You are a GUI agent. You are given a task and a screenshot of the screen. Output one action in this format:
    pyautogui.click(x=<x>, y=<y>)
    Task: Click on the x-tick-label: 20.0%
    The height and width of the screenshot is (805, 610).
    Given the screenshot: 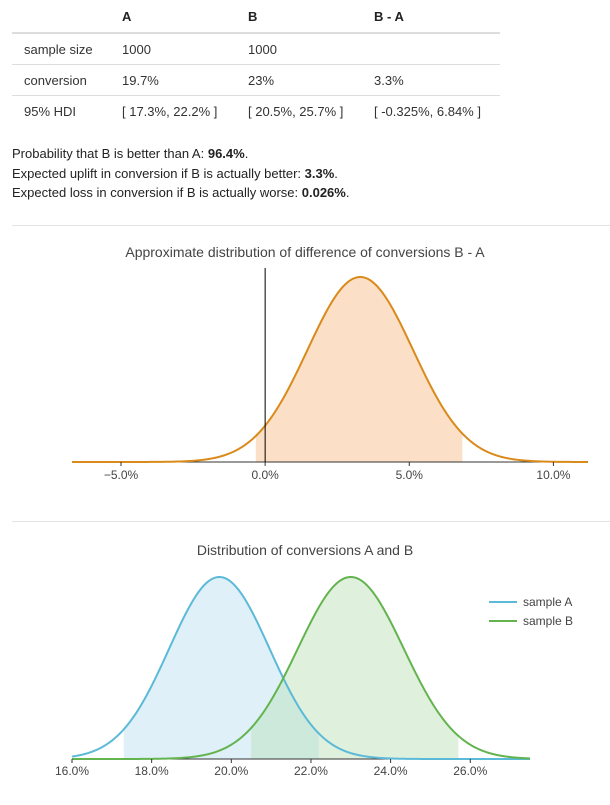 What is the action you would take?
    pyautogui.click(x=231, y=771)
    